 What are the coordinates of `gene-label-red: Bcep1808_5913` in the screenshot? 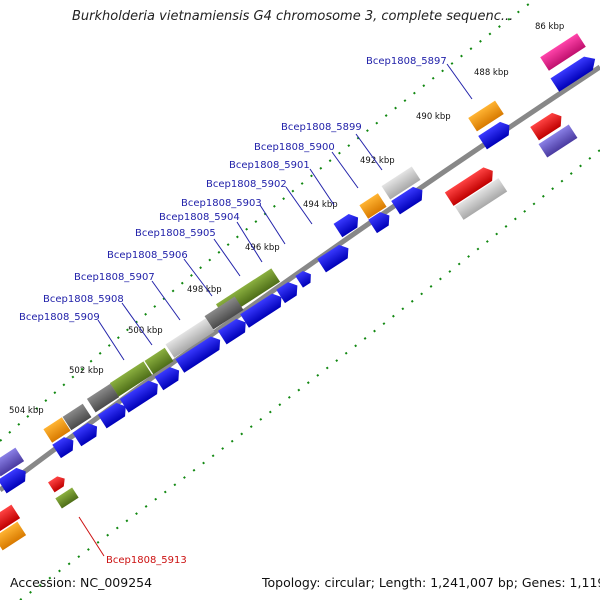 It's located at (146, 560).